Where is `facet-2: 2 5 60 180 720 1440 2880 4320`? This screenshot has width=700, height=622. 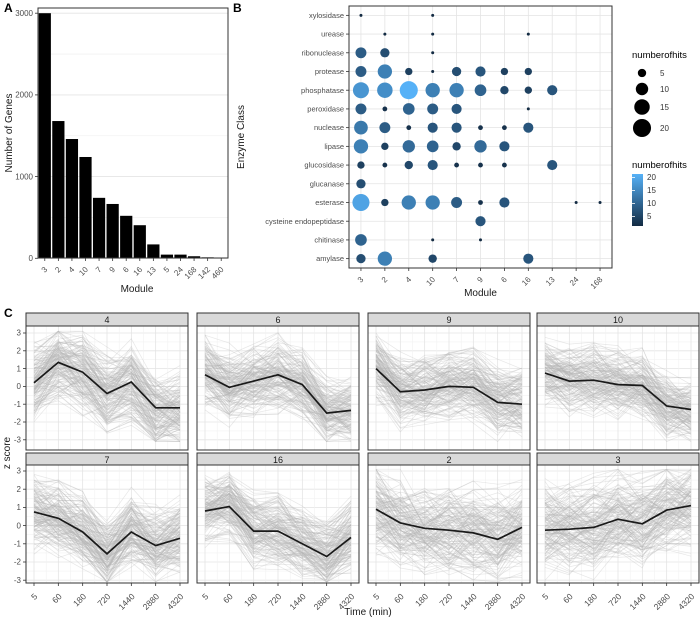 facet-2: 2 5 60 180 720 1440 2880 4320 is located at coordinates (449, 532).